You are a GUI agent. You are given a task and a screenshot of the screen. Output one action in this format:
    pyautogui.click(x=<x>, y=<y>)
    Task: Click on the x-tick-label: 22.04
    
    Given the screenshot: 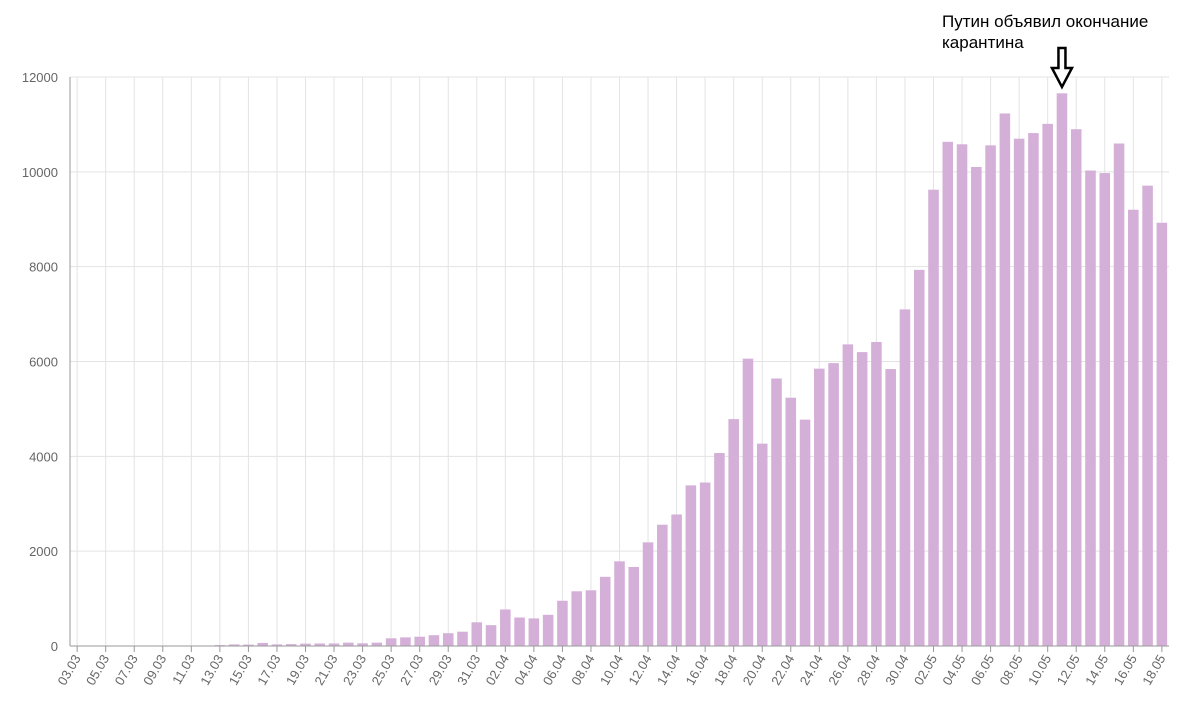 What is the action you would take?
    pyautogui.click(x=782, y=670)
    